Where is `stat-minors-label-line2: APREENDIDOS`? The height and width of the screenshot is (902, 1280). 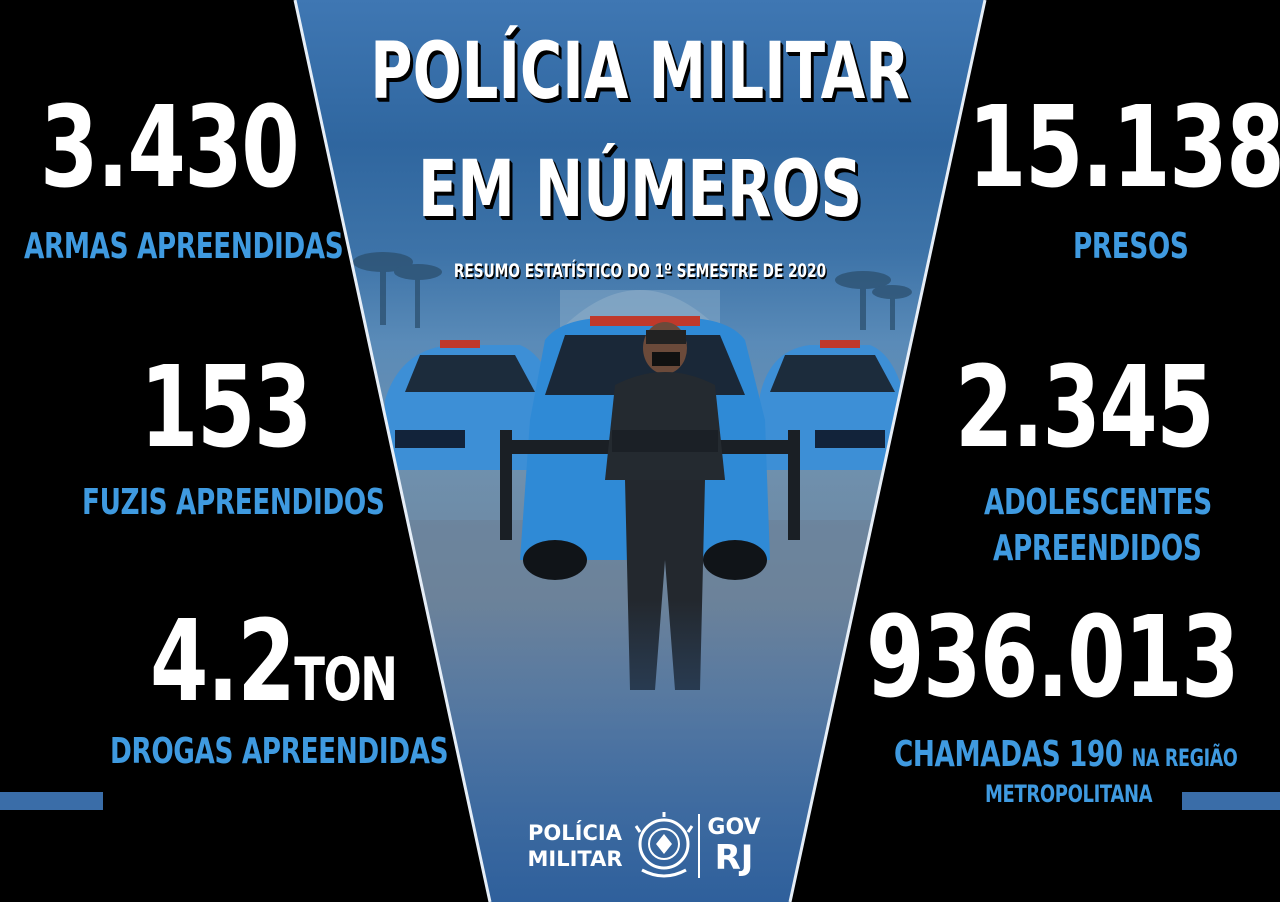
stat-minors-label-line2: APREENDIDOS is located at coordinates (1097, 548).